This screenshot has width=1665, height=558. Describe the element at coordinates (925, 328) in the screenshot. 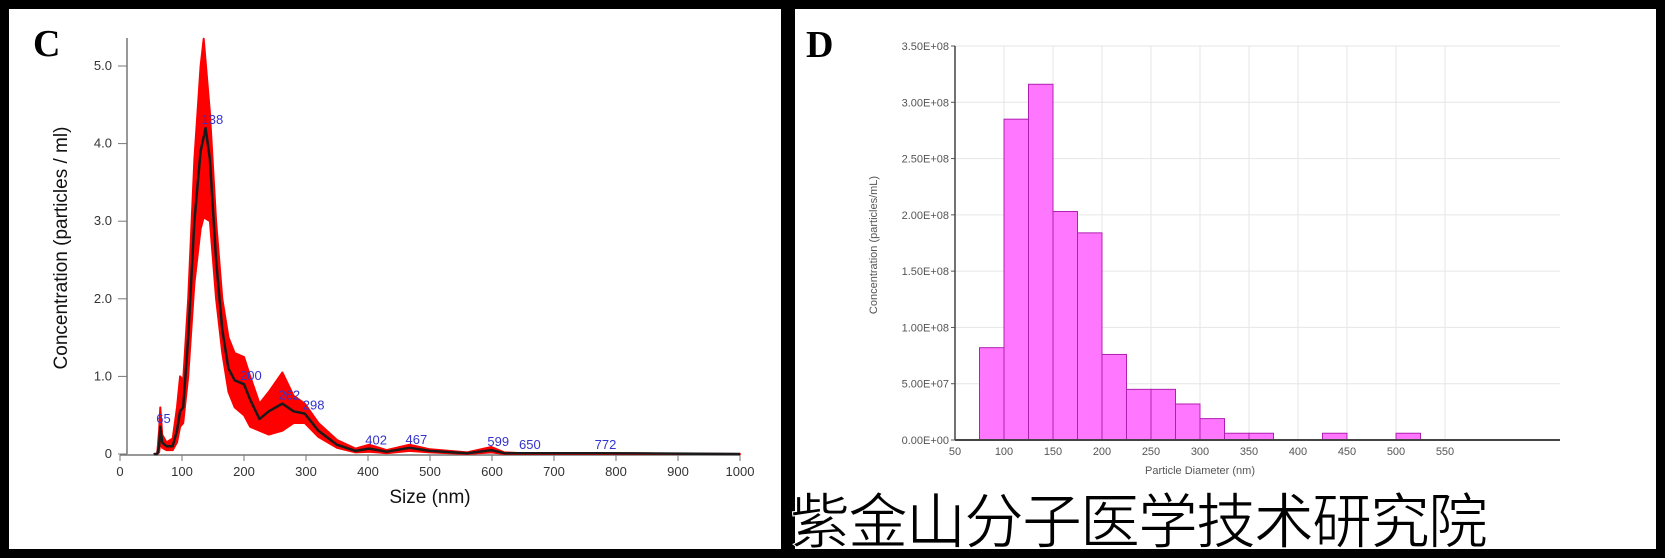

I see `y-tick-label: 1.00E+08` at that location.